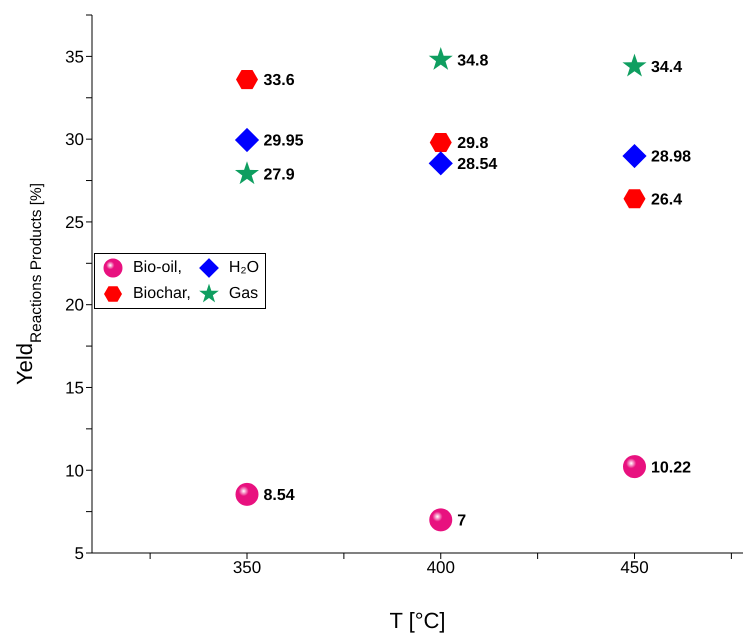  I want to click on y-tick-label: 15, so click(74, 388).